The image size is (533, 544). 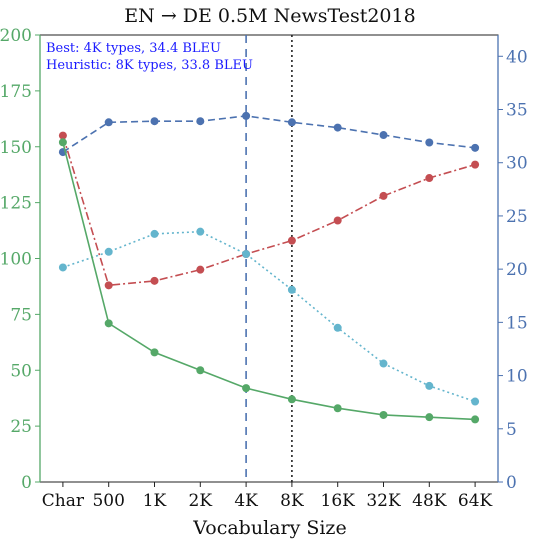 What do you see at coordinates (517, 57) in the screenshot?
I see `right-y-tick-label: 40` at bounding box center [517, 57].